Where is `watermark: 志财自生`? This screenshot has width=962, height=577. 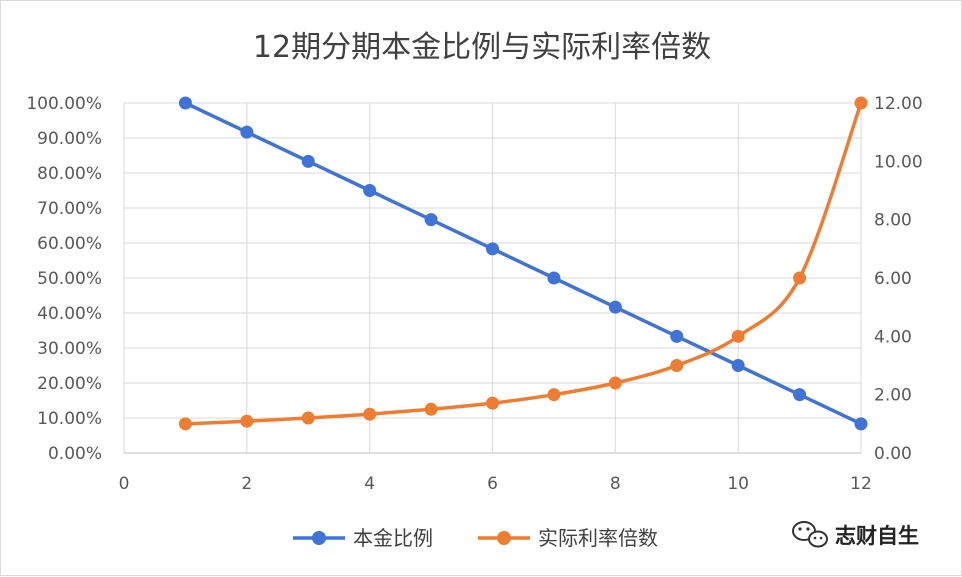
watermark: 志财自生 is located at coordinates (855, 534).